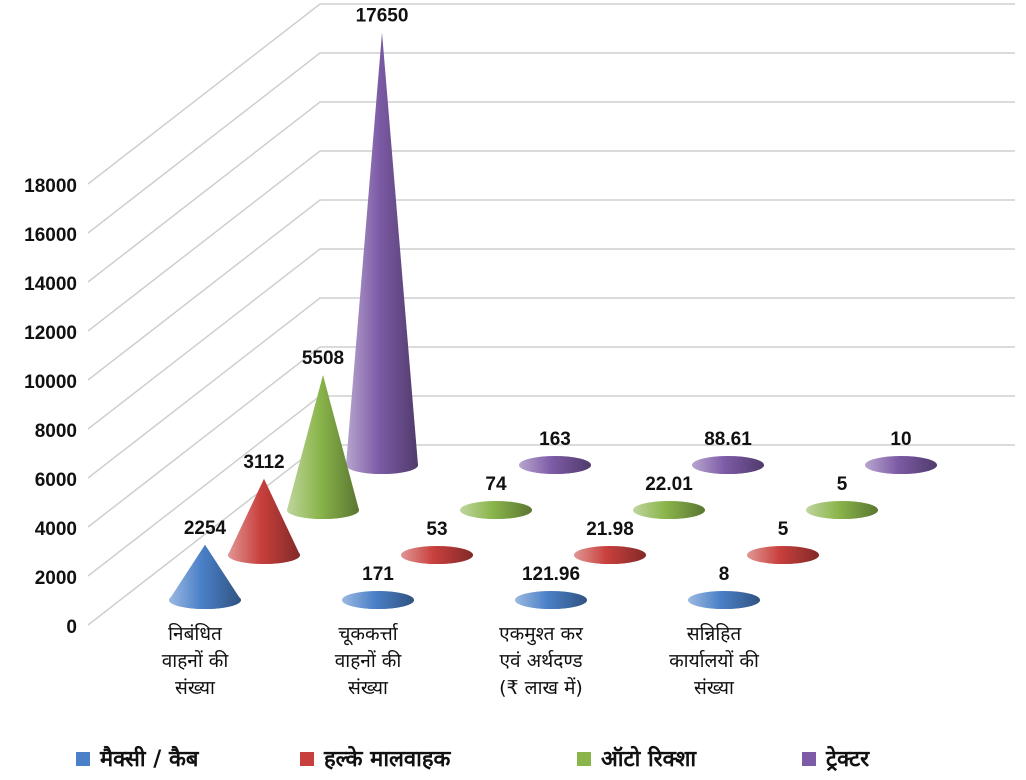 This screenshot has height=780, width=1026. Describe the element at coordinates (551, 574) in the screenshot. I see `value-label: 121.96` at that location.